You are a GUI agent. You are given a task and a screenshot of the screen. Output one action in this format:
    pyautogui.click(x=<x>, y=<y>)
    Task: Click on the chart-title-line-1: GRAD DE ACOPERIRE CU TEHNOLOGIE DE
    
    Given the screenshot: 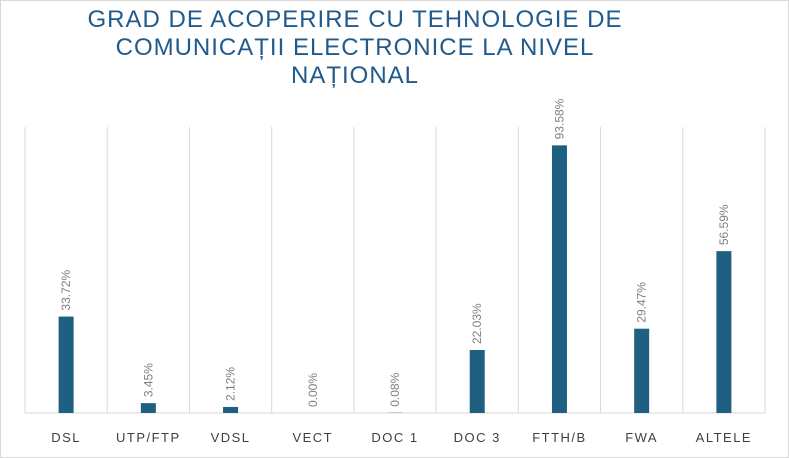 What is the action you would take?
    pyautogui.click(x=355, y=19)
    